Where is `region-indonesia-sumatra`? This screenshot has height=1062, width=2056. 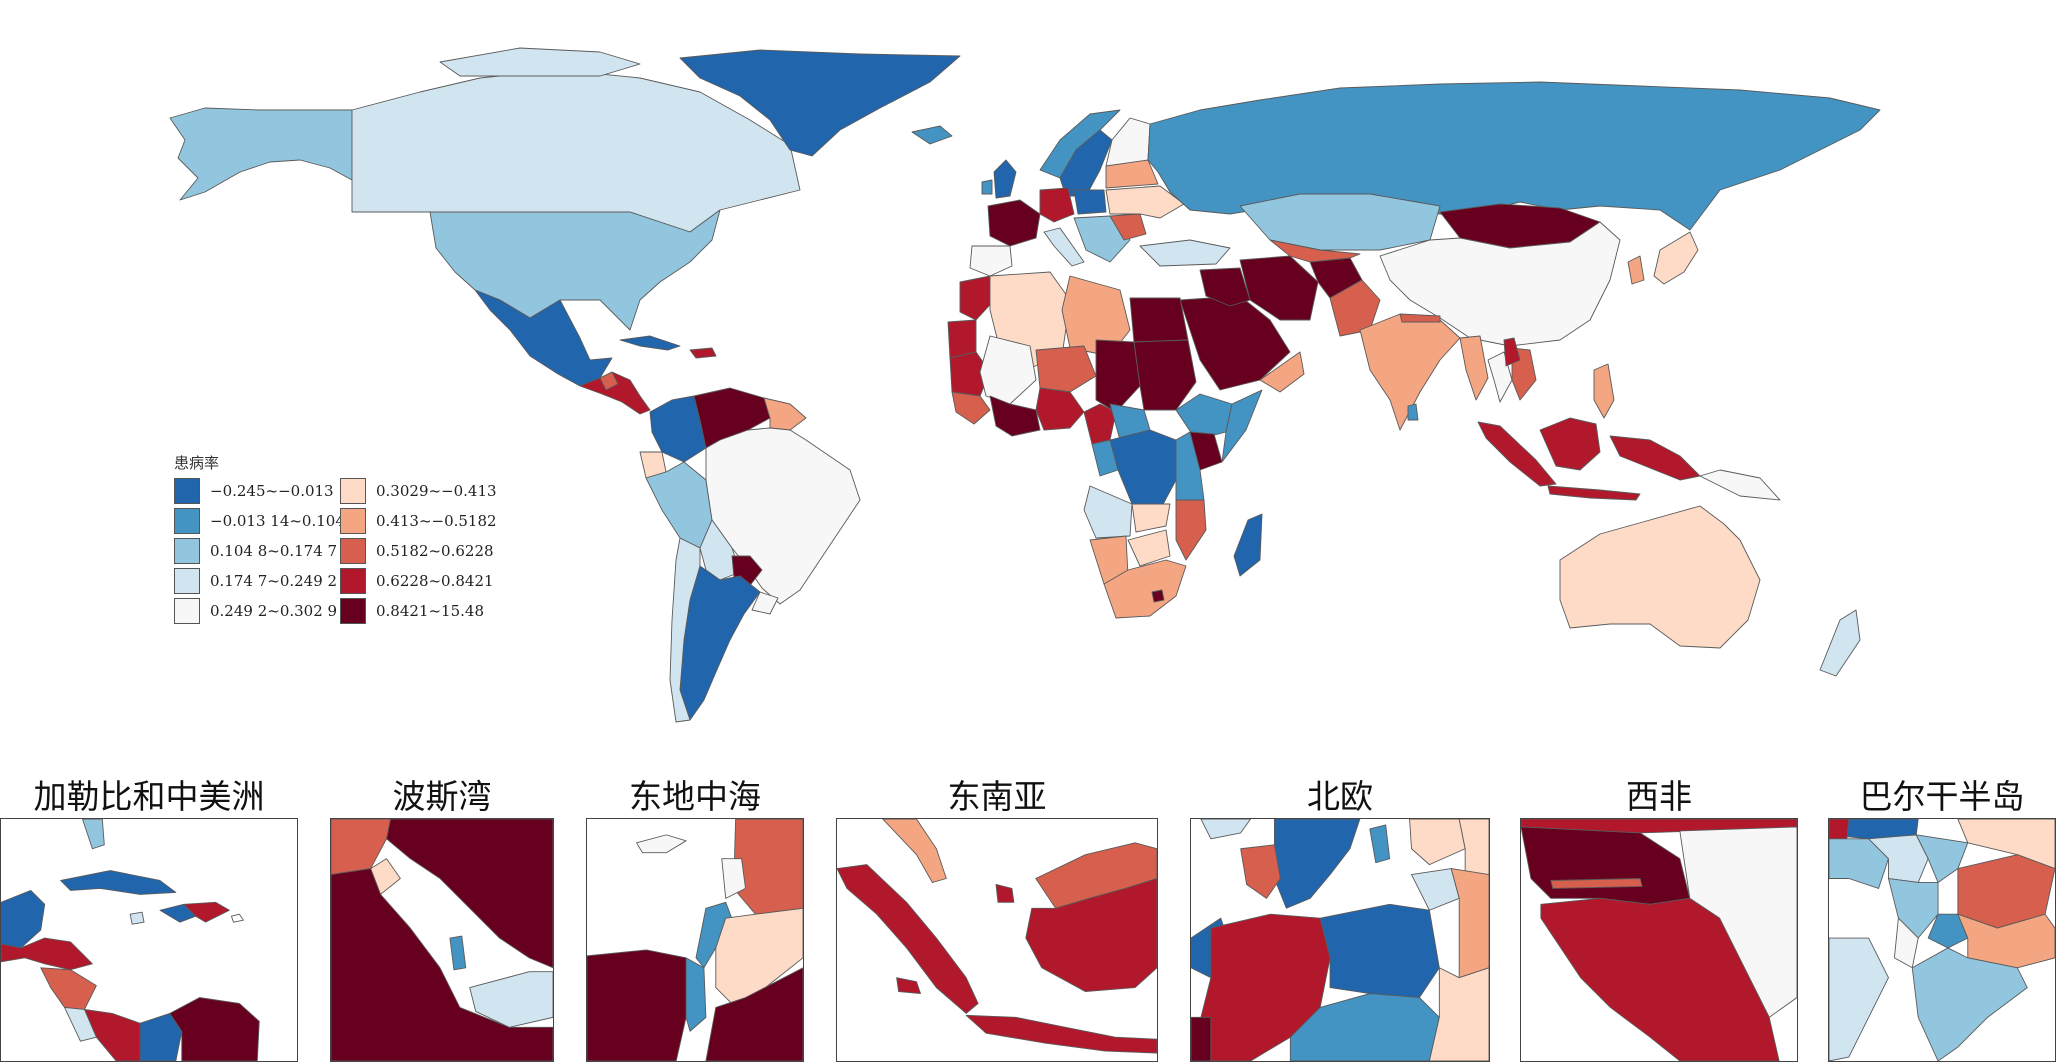
region-indonesia-sumatra is located at coordinates (1517, 454).